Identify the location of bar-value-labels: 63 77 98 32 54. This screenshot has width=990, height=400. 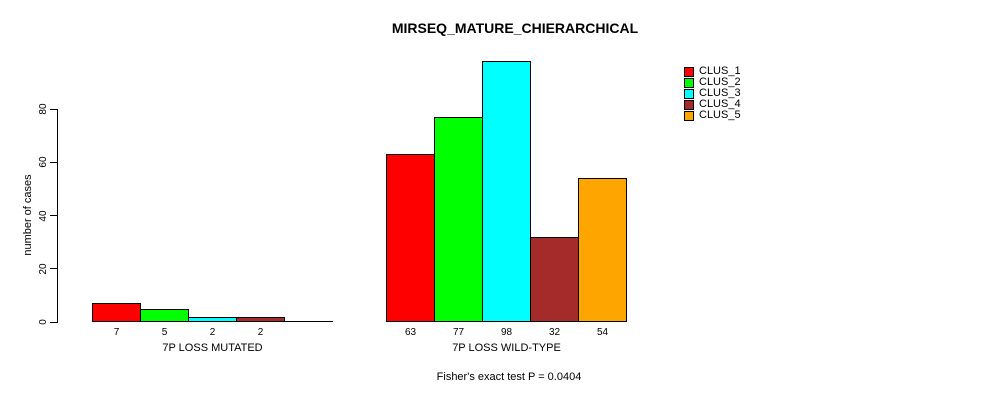
(506, 332).